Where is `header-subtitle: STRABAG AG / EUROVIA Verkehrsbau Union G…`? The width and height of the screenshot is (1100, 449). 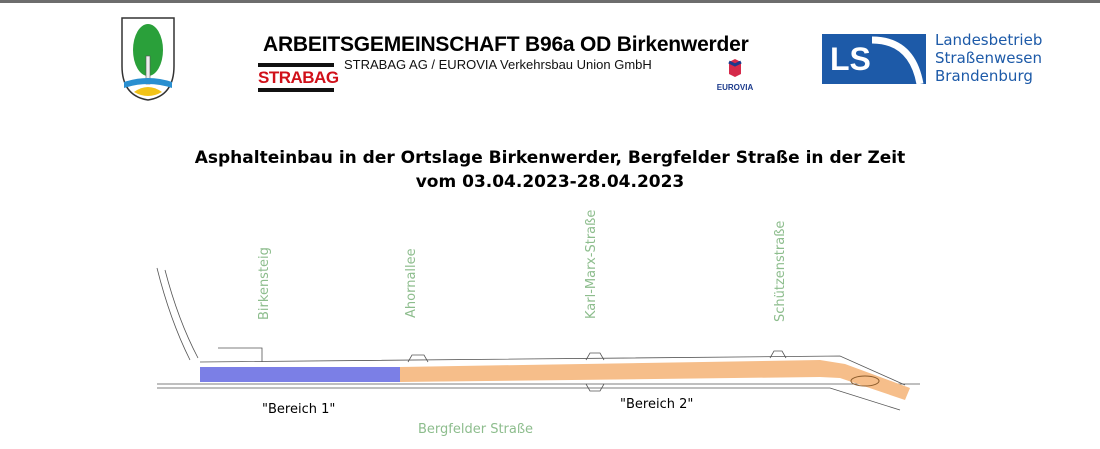 header-subtitle: STRABAG AG / EUROVIA Verkehrsbau Union G… is located at coordinates (498, 64).